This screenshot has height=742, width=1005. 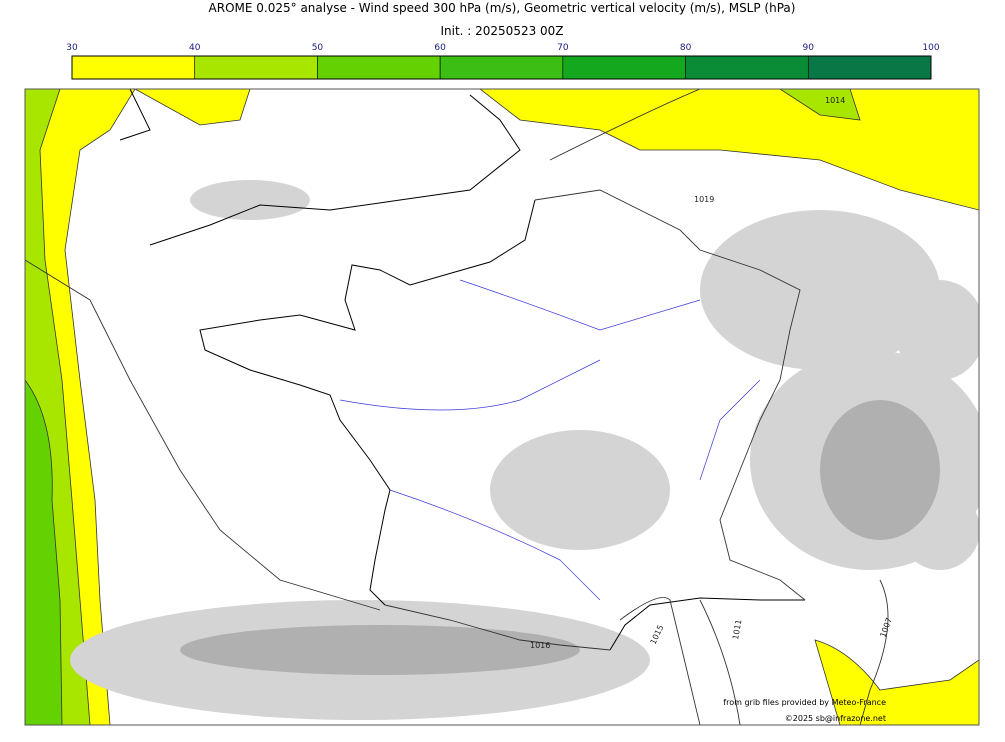 What do you see at coordinates (72, 48) in the screenshot?
I see `colorbar-tick-label: 30` at bounding box center [72, 48].